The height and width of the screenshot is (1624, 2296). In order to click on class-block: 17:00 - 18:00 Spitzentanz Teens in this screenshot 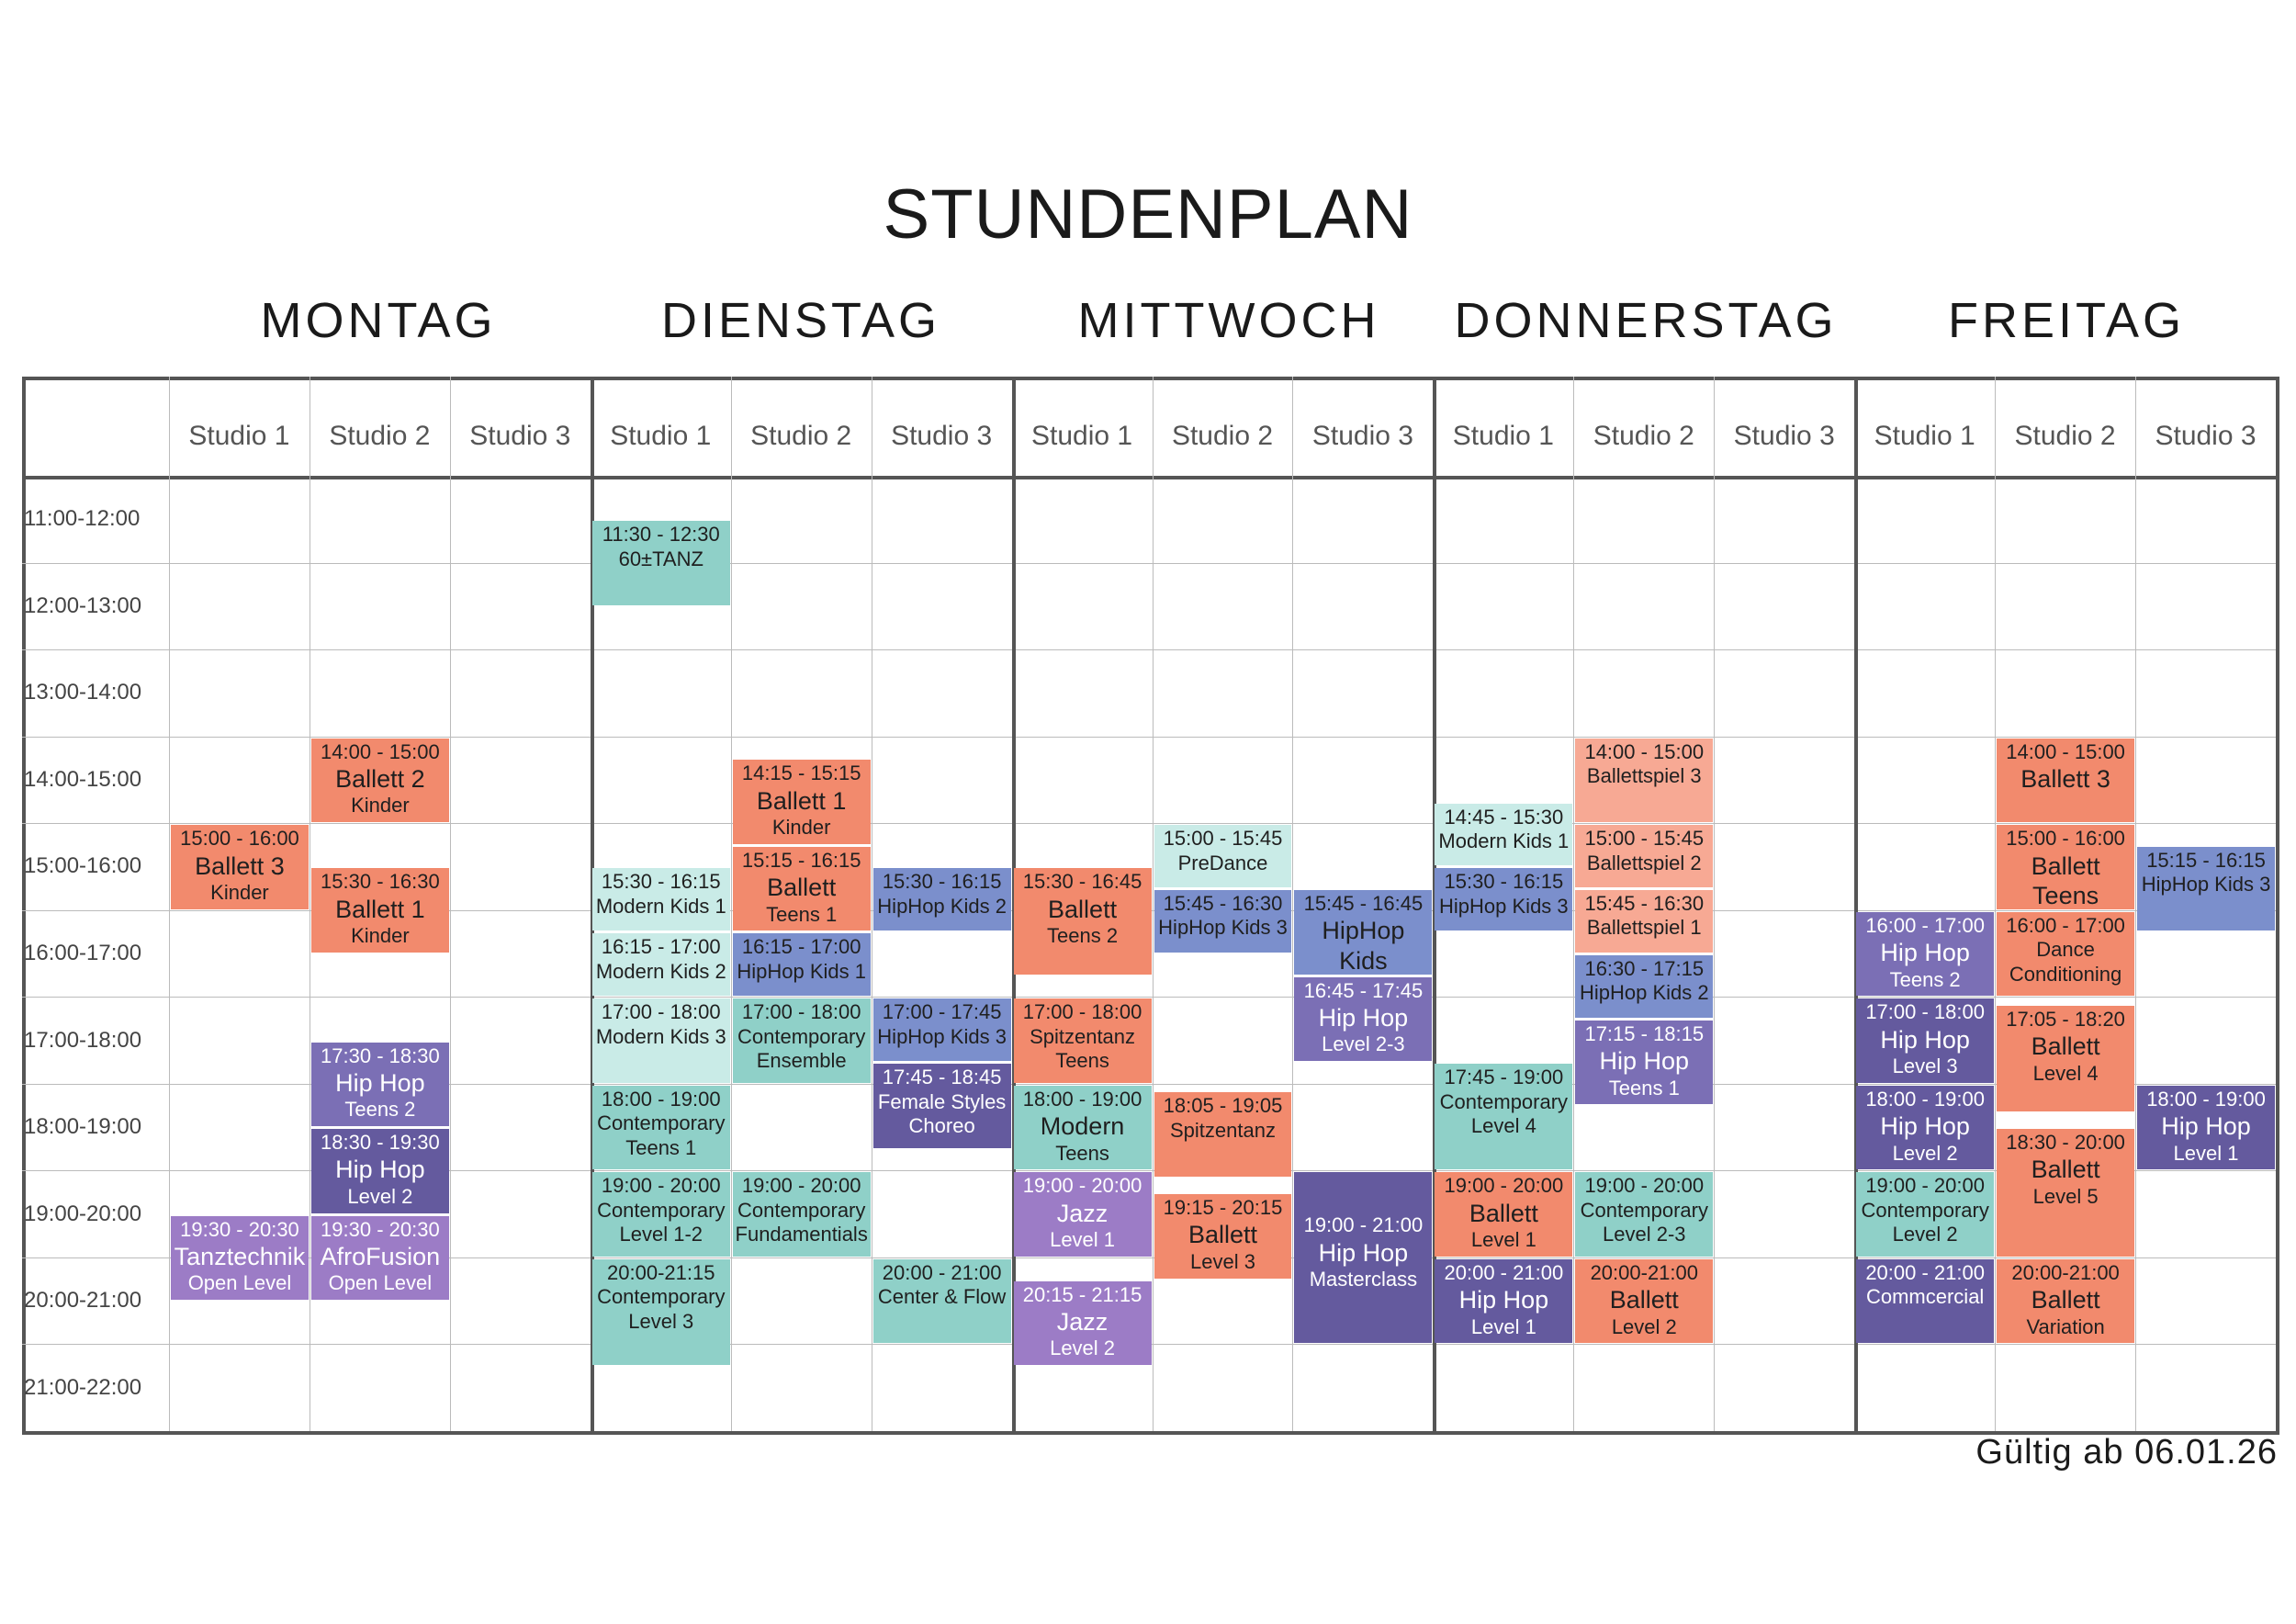, I will do `click(1082, 1040)`.